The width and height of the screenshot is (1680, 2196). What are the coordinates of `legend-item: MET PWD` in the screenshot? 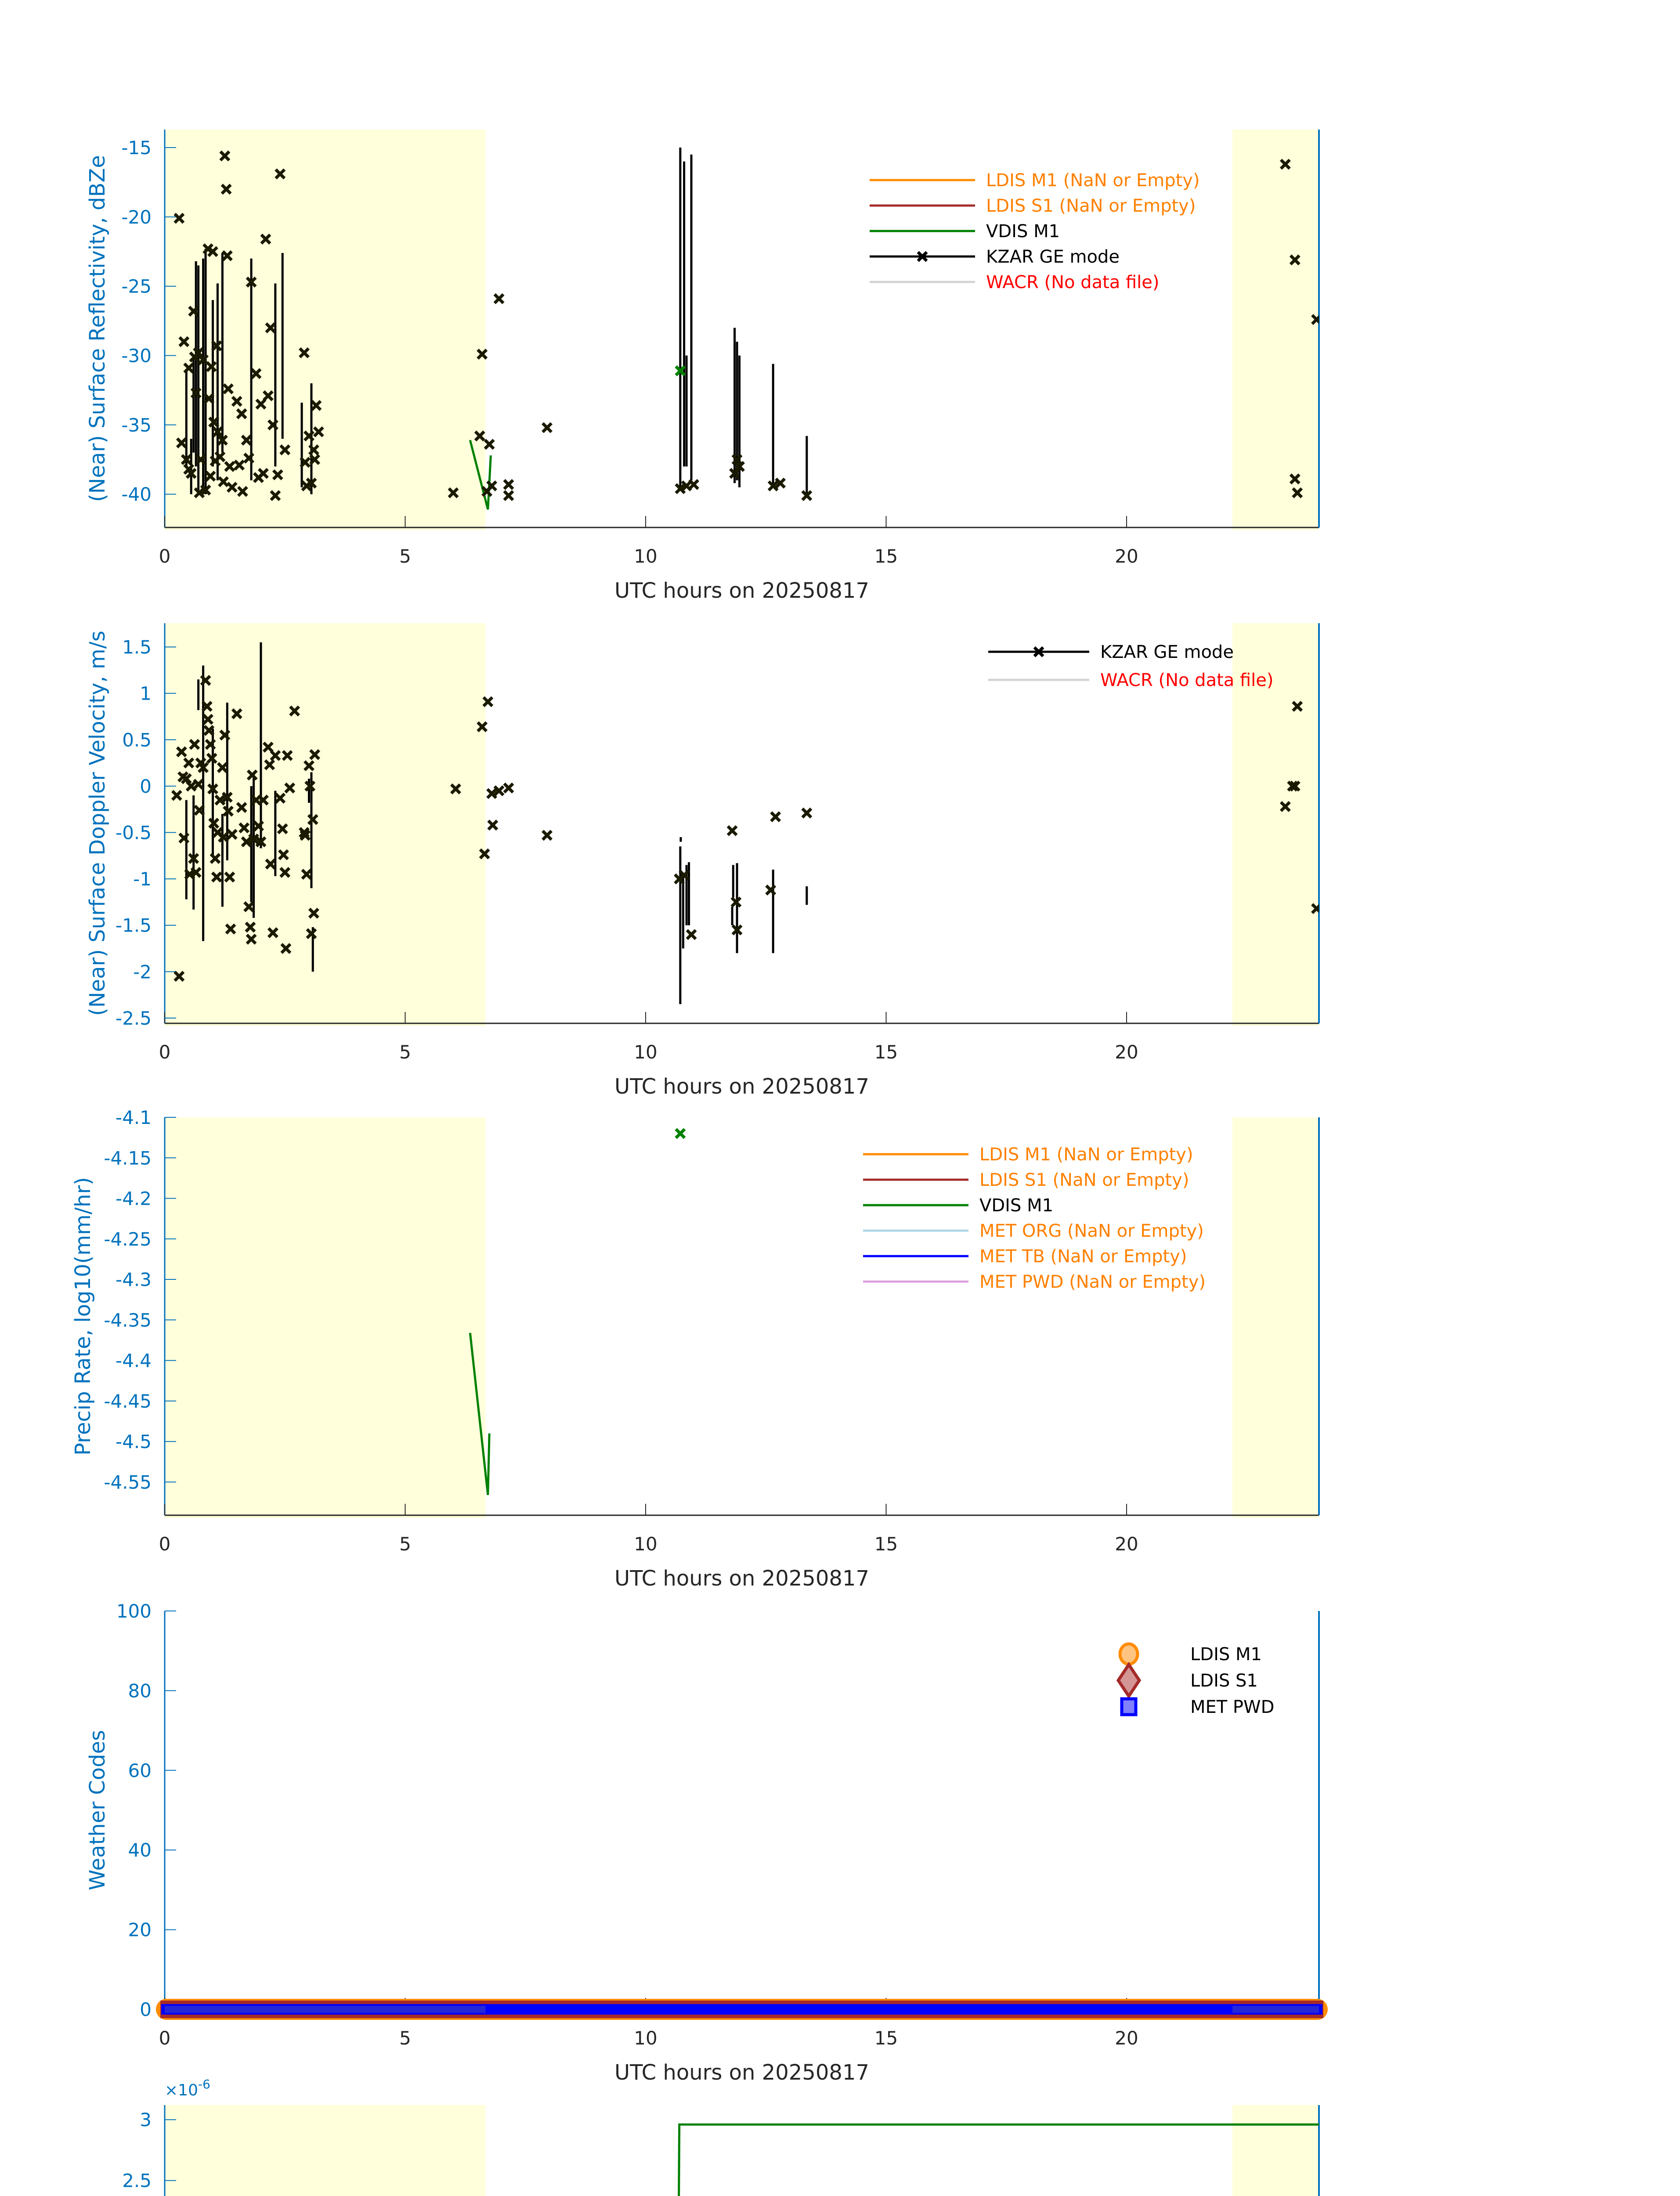 It's located at (1197, 1707).